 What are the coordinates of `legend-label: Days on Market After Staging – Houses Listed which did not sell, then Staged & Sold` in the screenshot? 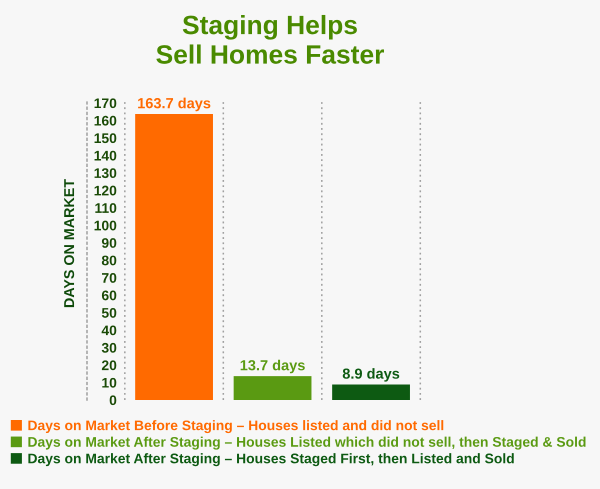 It's located at (307, 443).